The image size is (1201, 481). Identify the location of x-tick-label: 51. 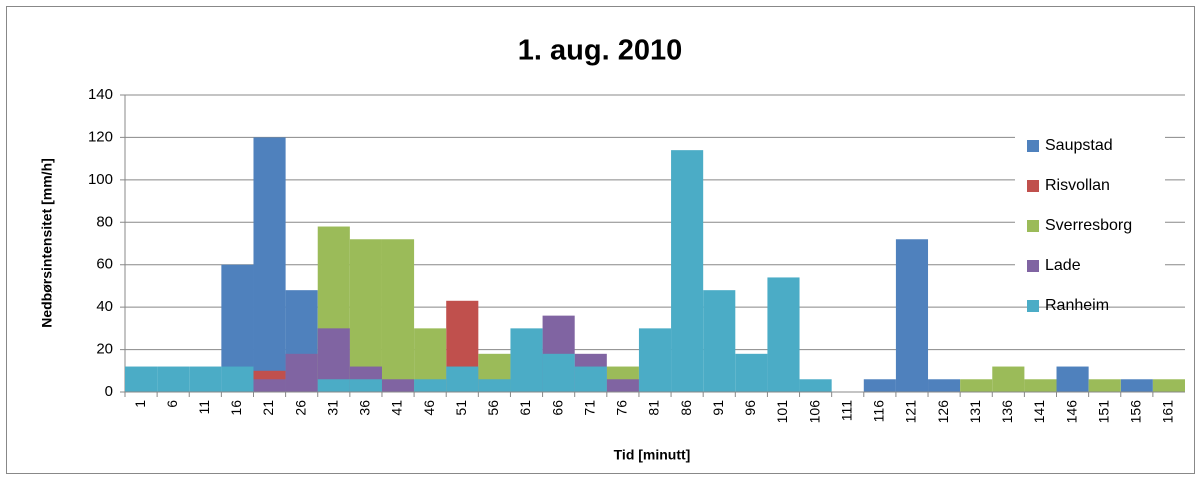
(461, 408).